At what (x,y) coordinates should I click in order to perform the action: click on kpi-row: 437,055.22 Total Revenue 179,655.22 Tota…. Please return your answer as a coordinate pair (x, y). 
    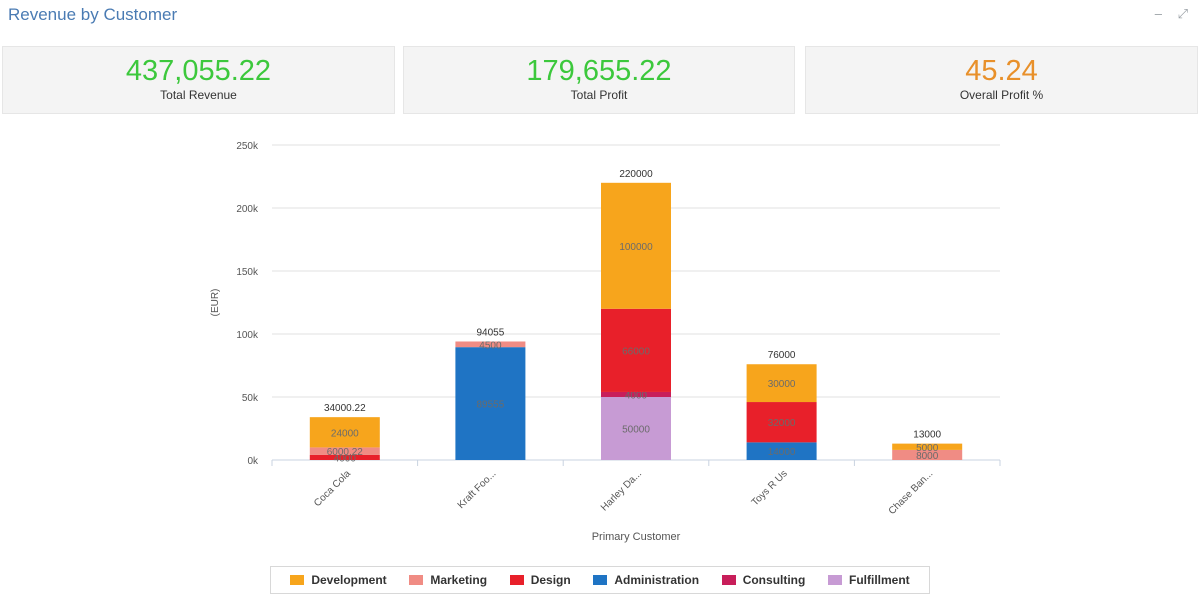
    Looking at the image, I should click on (600, 80).